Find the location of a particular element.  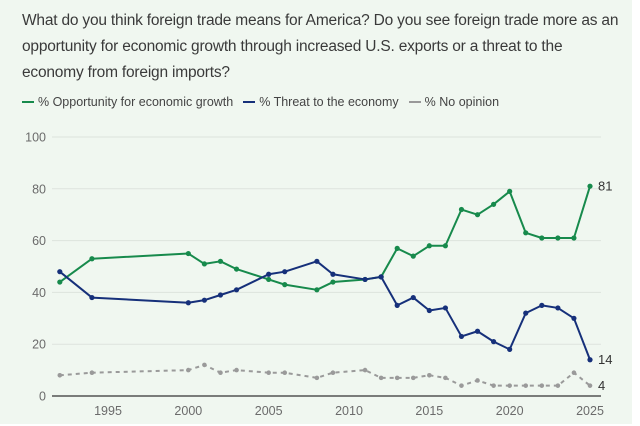

y-tick-label: 20 is located at coordinates (39, 345).